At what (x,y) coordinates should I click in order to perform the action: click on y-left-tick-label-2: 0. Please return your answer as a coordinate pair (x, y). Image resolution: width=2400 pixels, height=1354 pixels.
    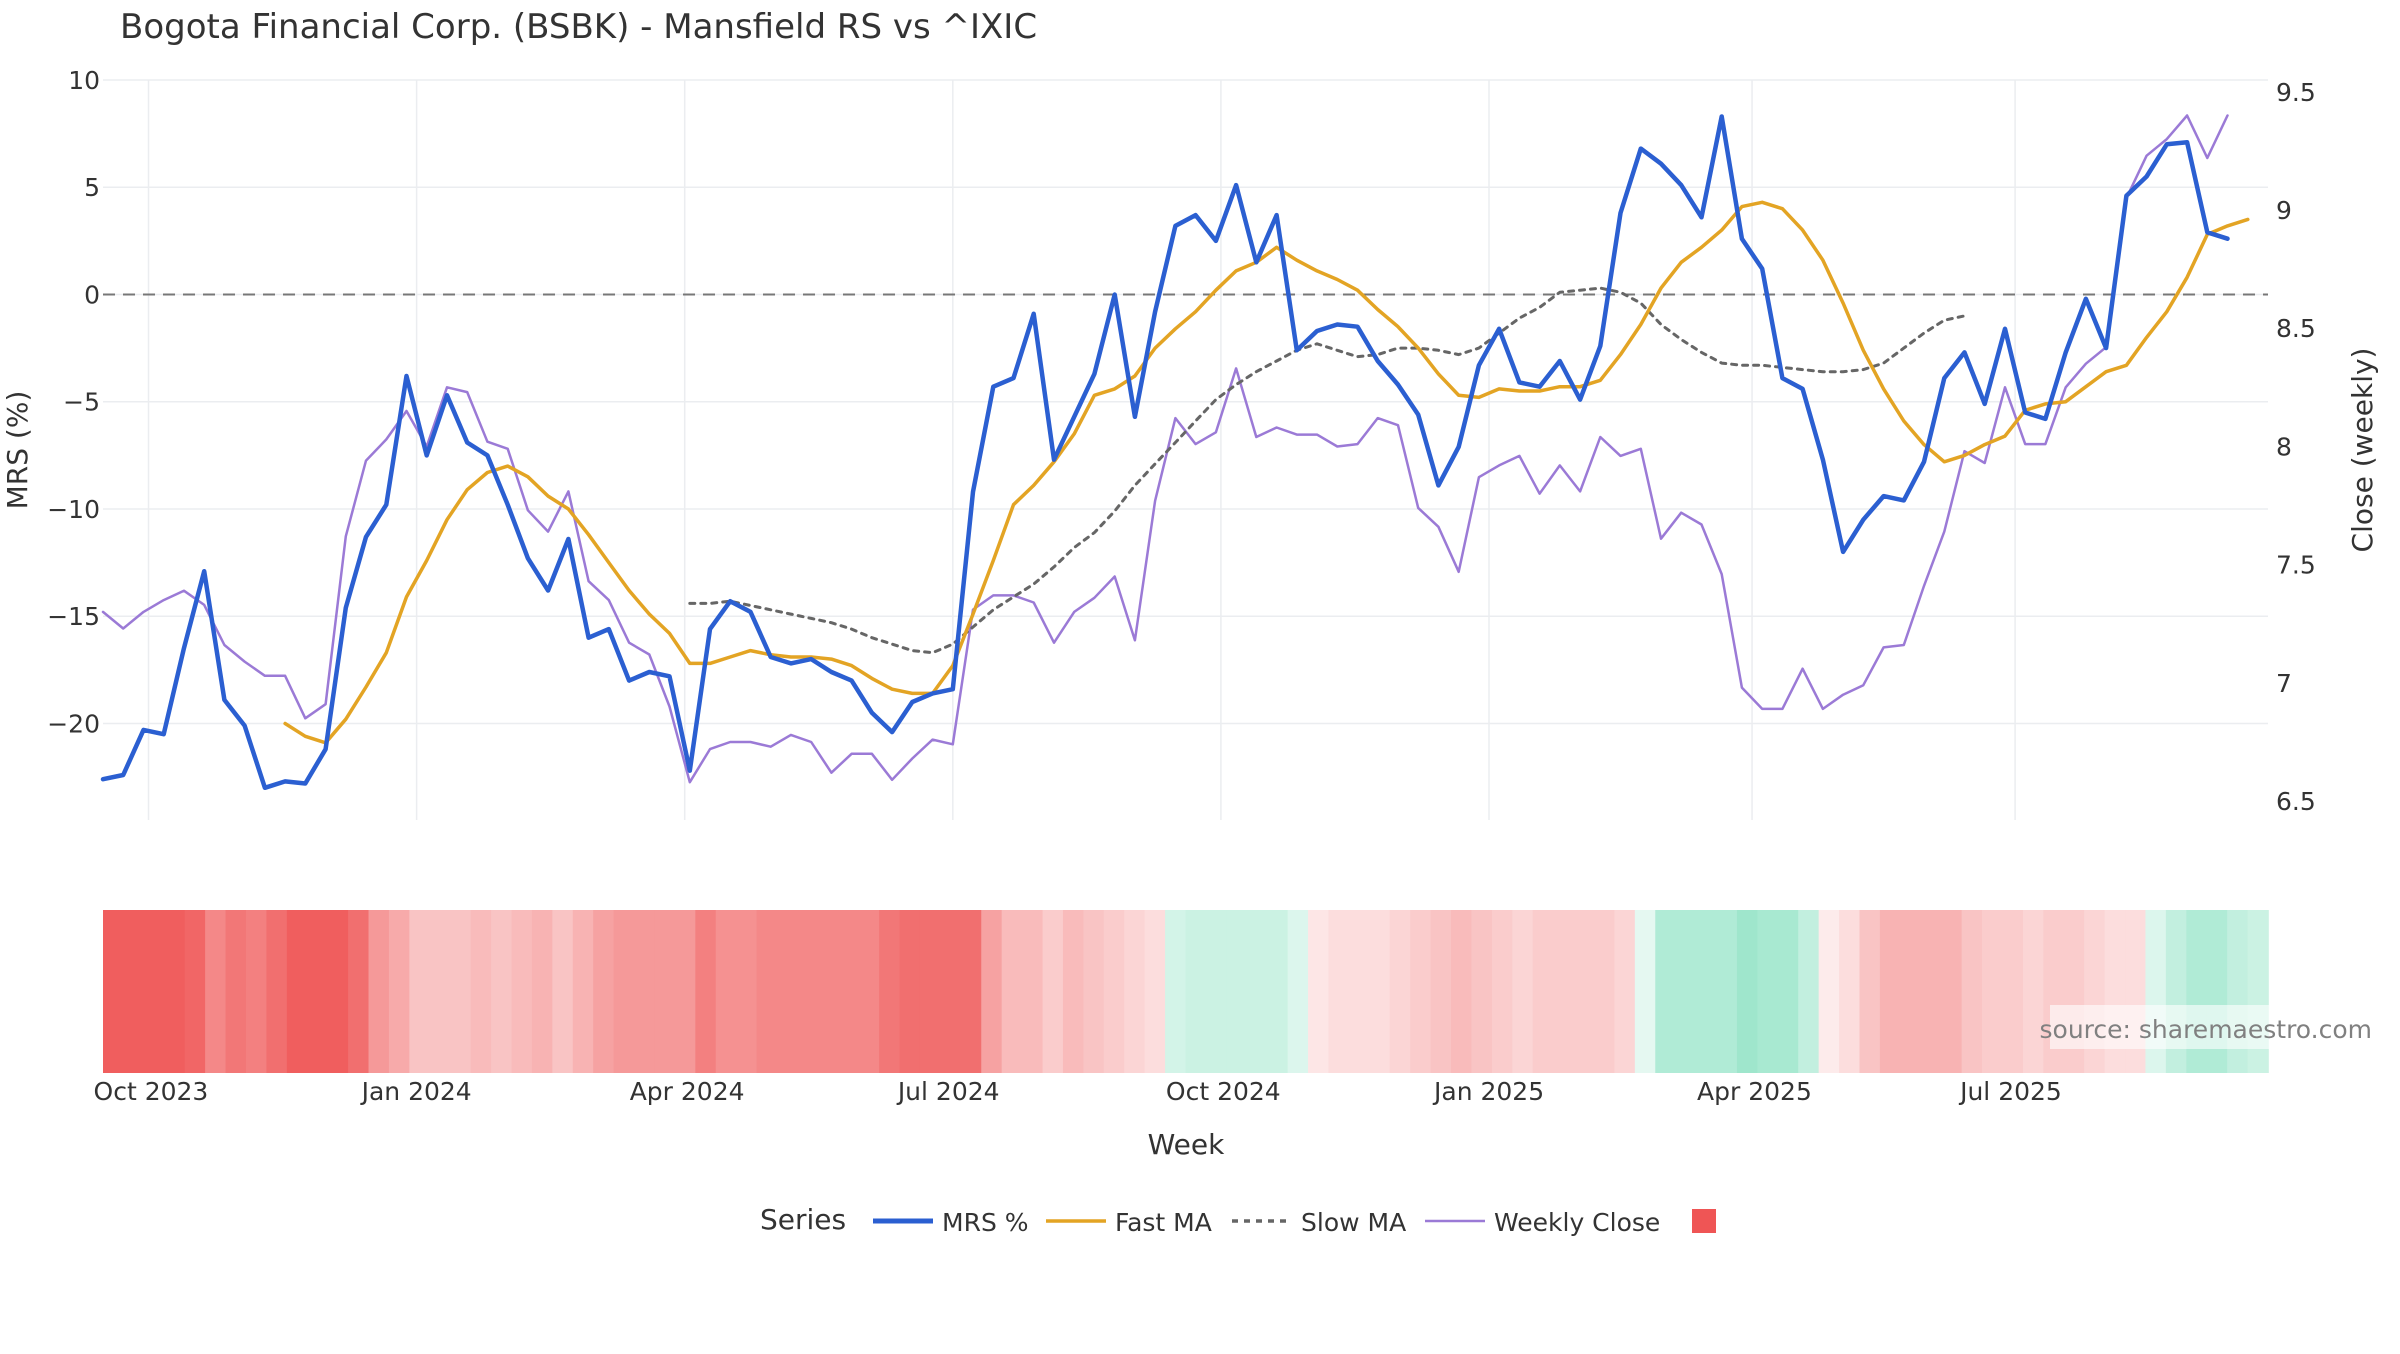
    Looking at the image, I should click on (92, 294).